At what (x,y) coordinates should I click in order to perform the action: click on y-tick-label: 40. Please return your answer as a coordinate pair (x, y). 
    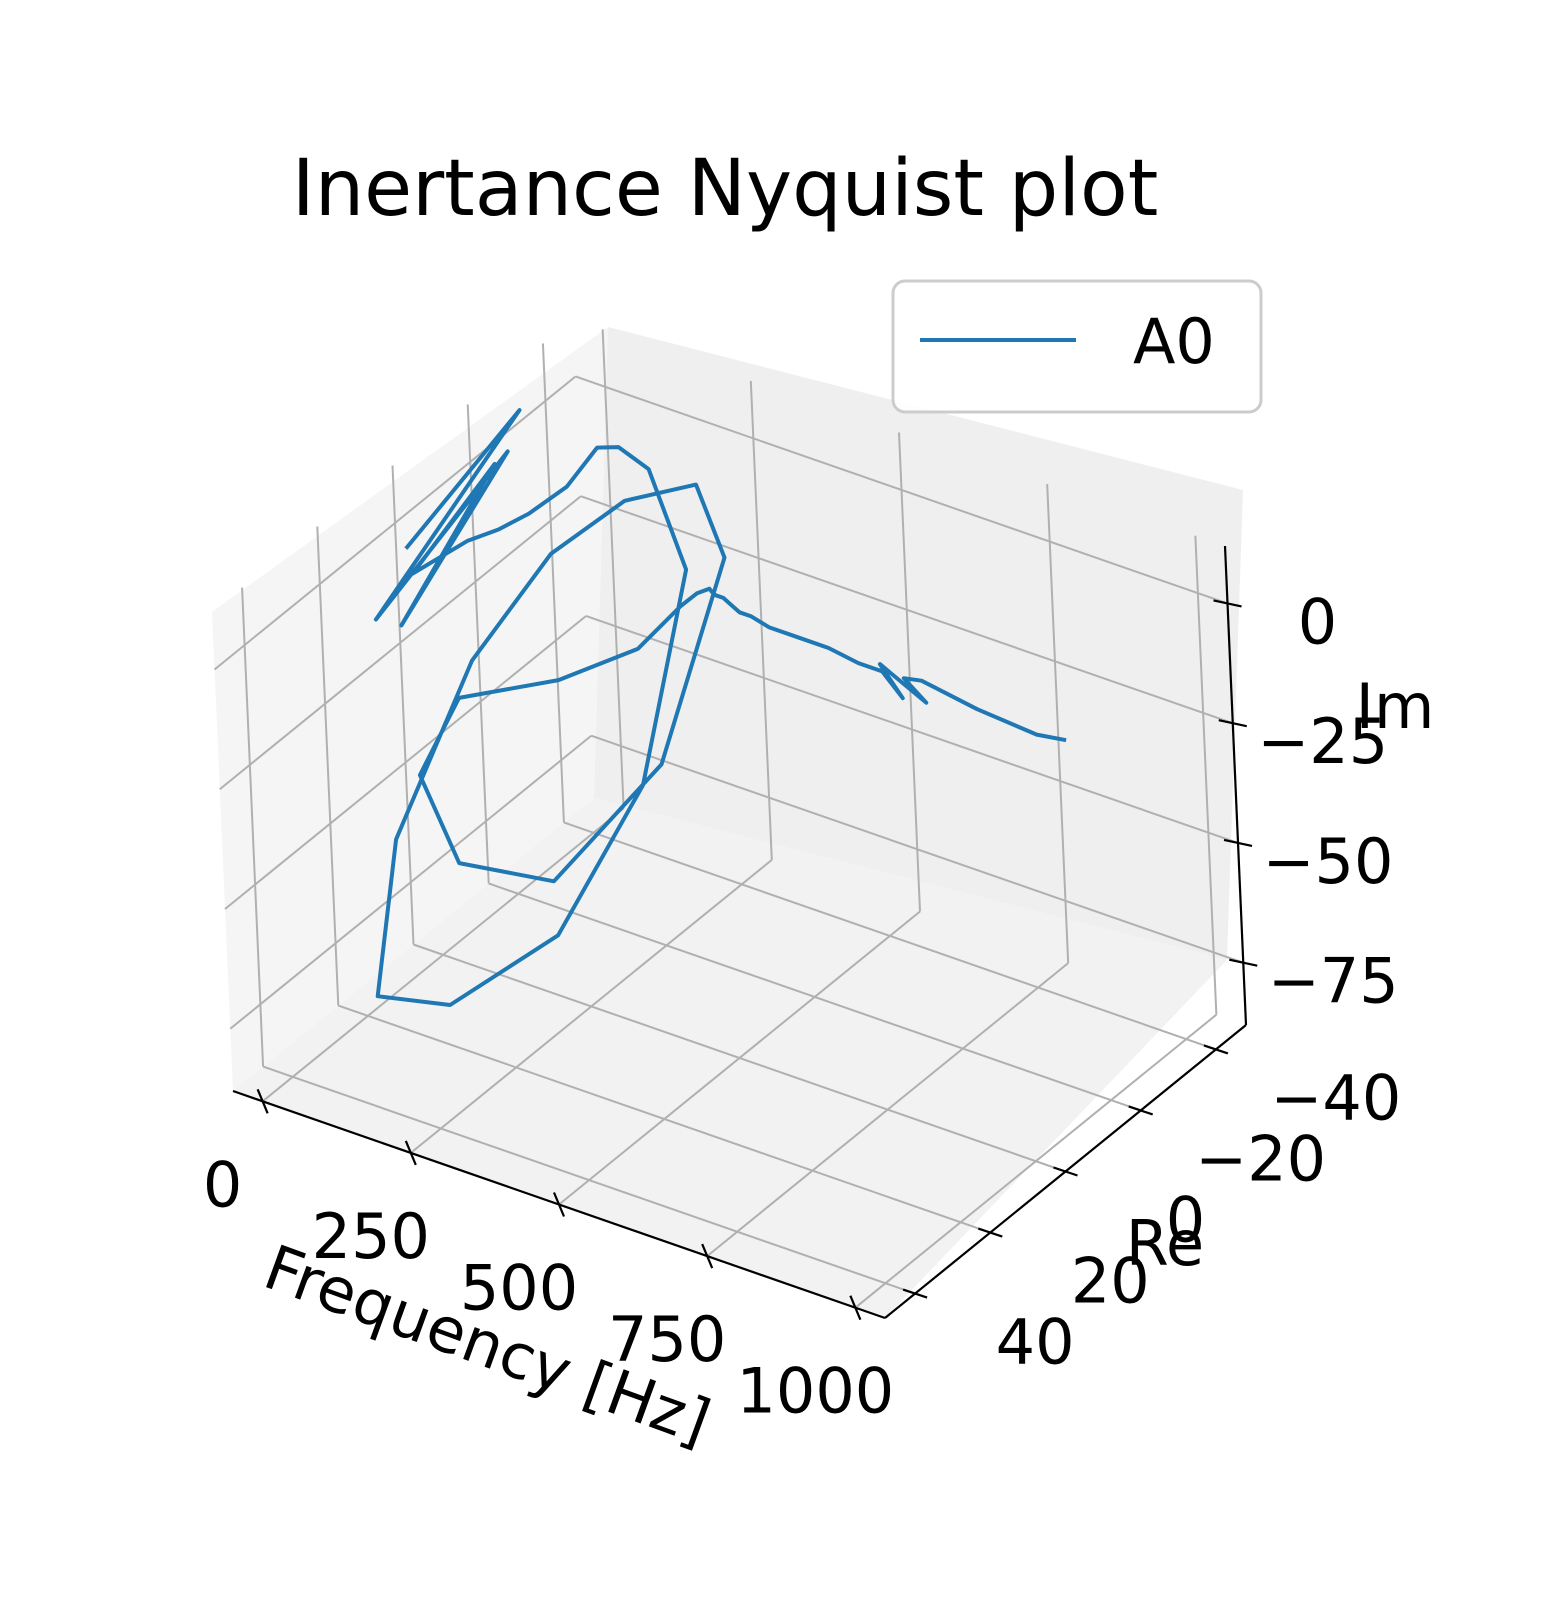
    Looking at the image, I should click on (1035, 1342).